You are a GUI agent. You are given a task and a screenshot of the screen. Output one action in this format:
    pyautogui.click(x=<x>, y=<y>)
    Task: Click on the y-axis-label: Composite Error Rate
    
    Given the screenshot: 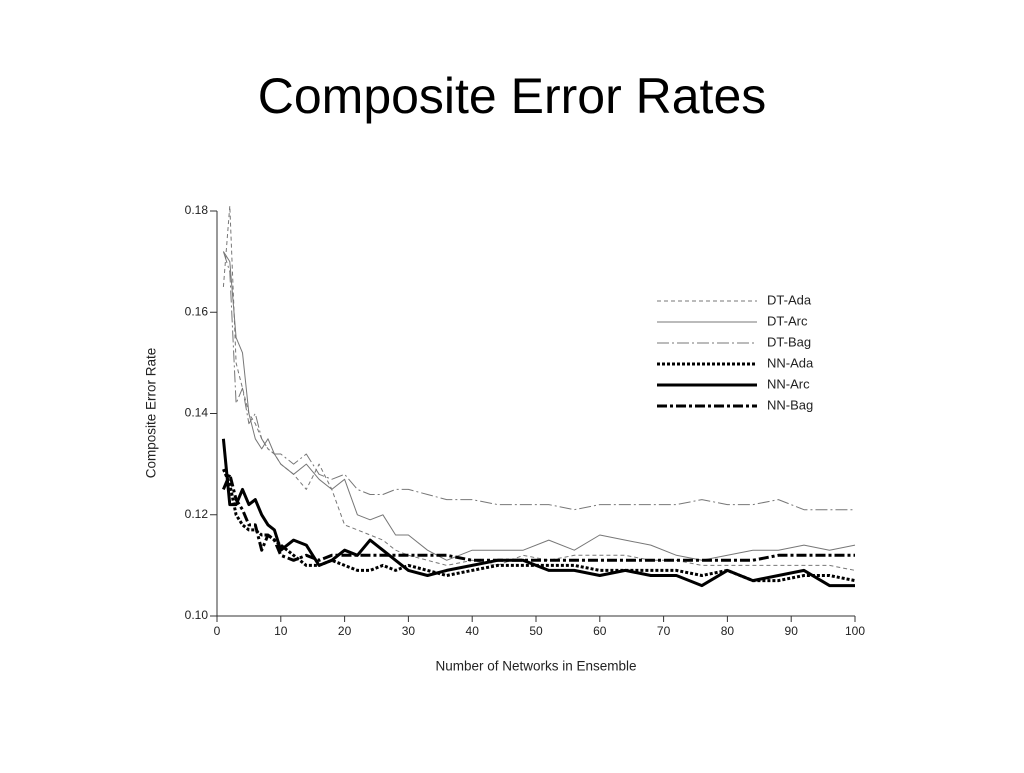 What is the action you would take?
    pyautogui.click(x=151, y=413)
    